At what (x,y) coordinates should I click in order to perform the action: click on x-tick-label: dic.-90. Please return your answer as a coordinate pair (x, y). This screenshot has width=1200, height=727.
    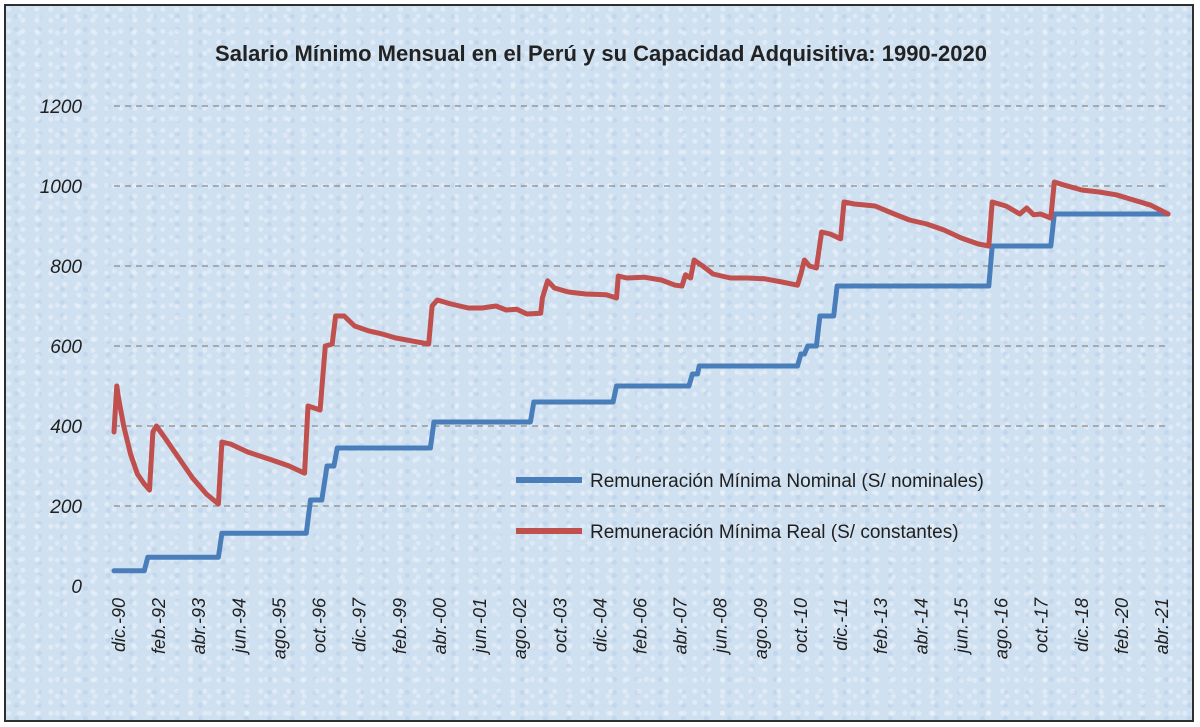
    Looking at the image, I should click on (119, 625).